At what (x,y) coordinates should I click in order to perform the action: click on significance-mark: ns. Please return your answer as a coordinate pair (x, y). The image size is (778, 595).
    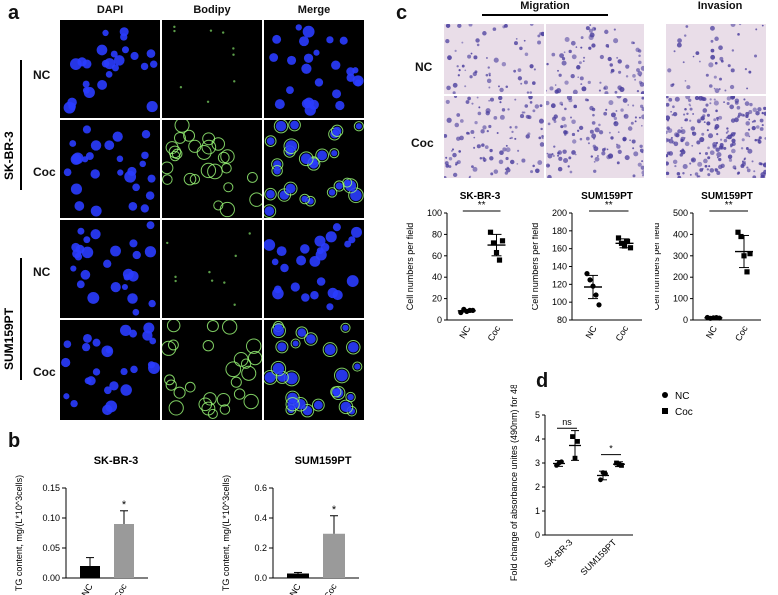
    Looking at the image, I should click on (567, 422).